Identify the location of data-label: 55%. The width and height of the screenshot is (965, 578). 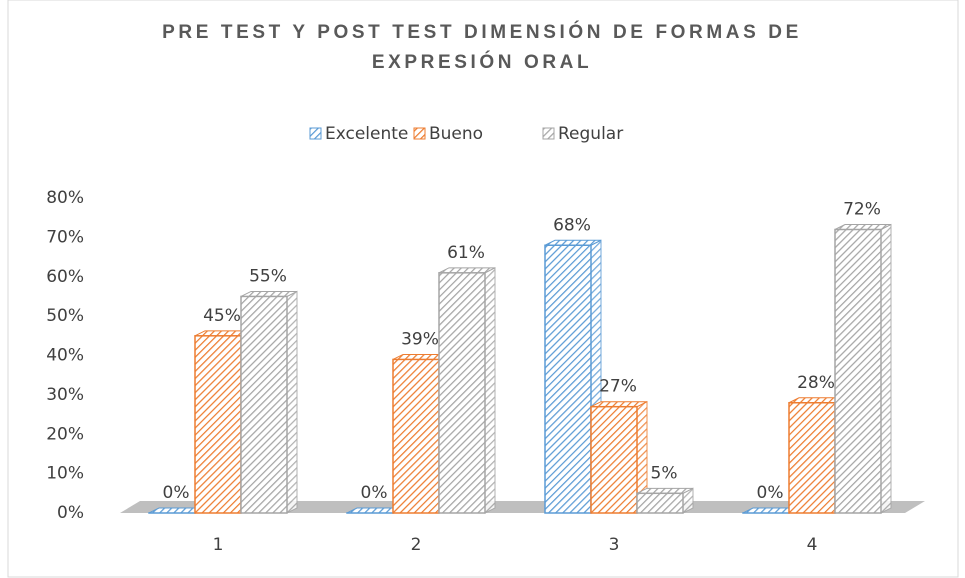
(268, 276).